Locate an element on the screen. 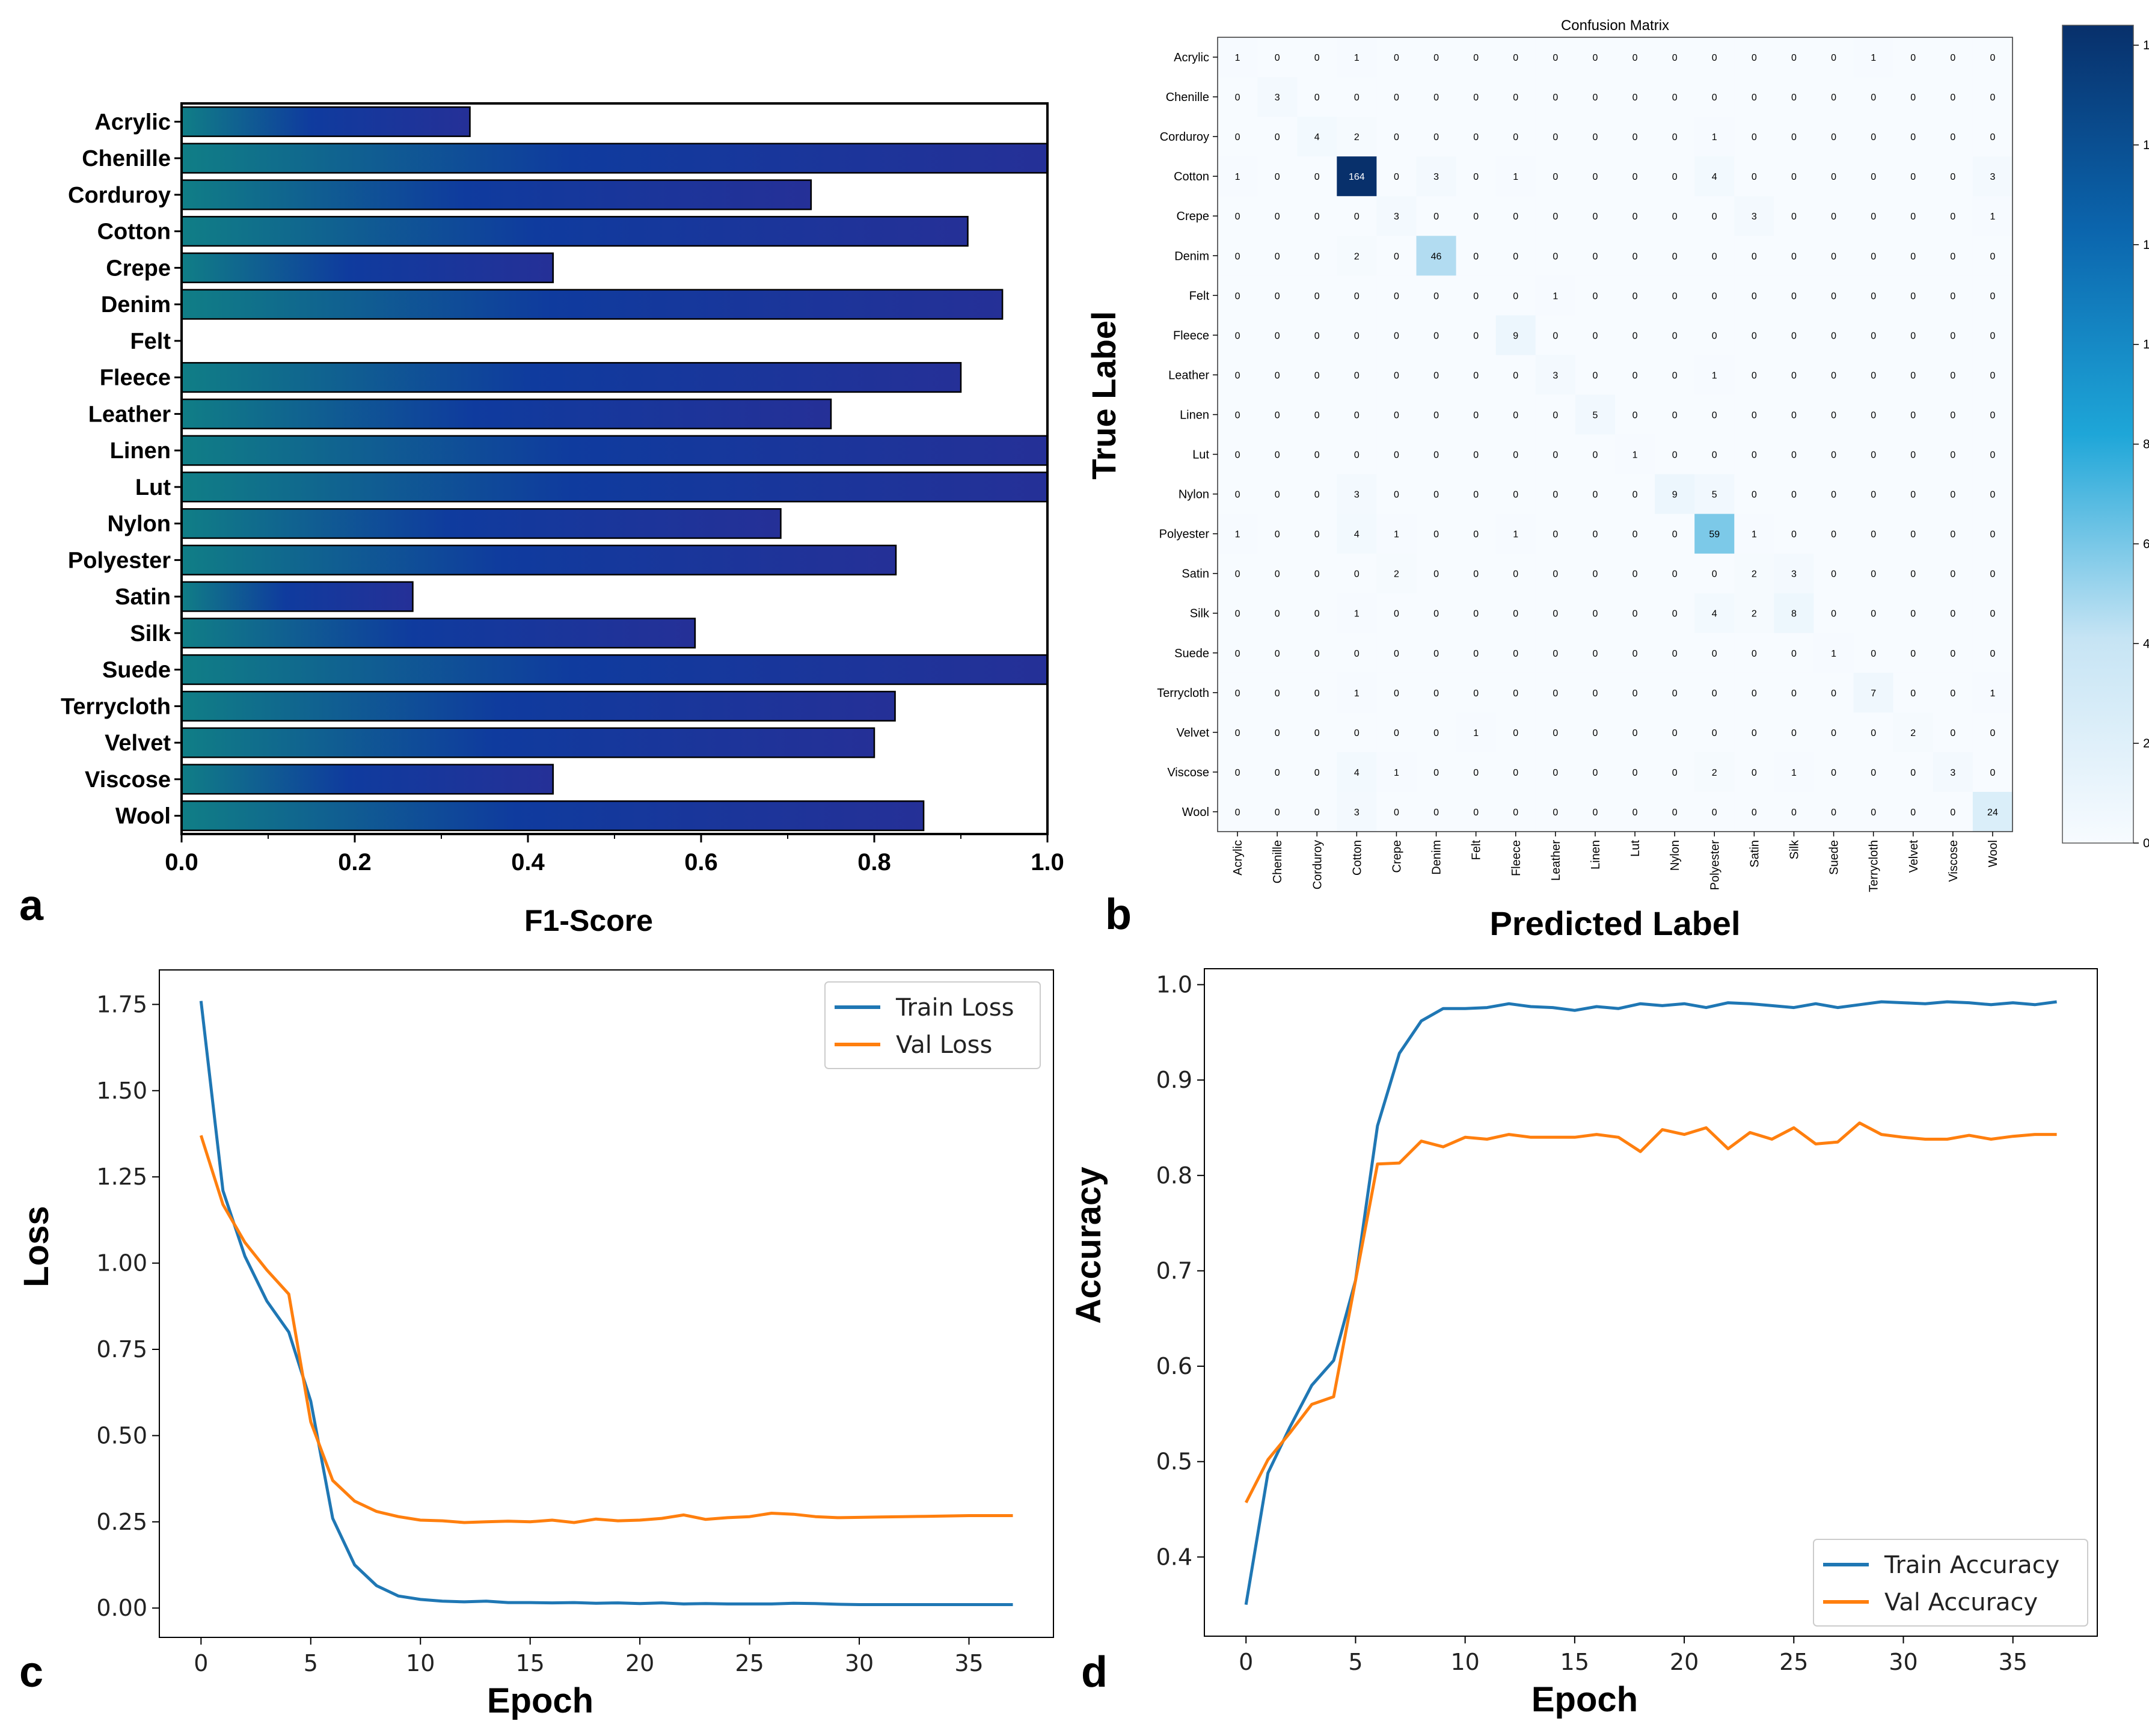 This screenshot has width=2149, height=1736. legend-label-train-accuracy: Train Accuracy is located at coordinates (1971, 1565).